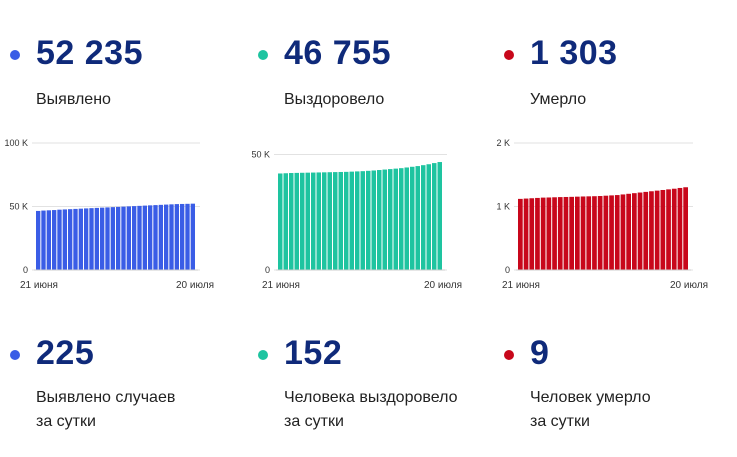 This screenshot has width=737, height=457. I want to click on daily-died-dot-icon, so click(509, 355).